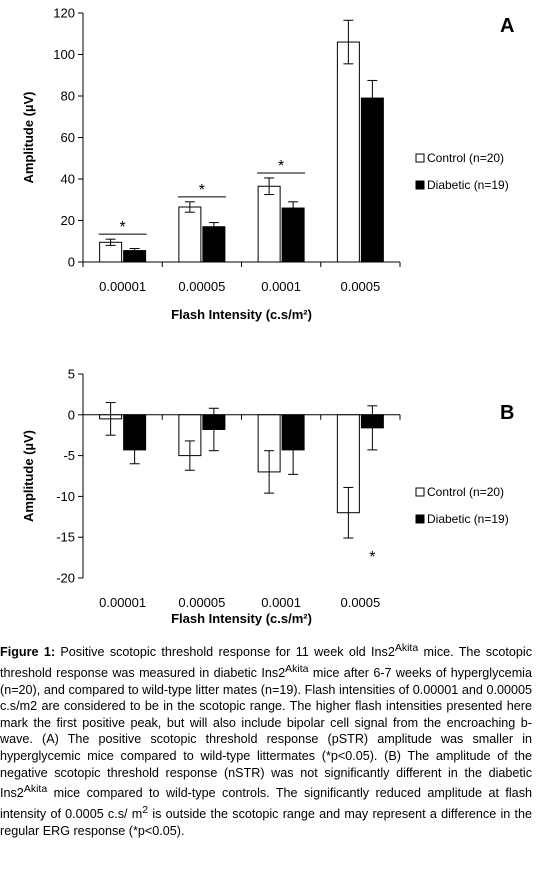 This screenshot has width=538, height=884. I want to click on y-tick-label: 20, so click(68, 220).